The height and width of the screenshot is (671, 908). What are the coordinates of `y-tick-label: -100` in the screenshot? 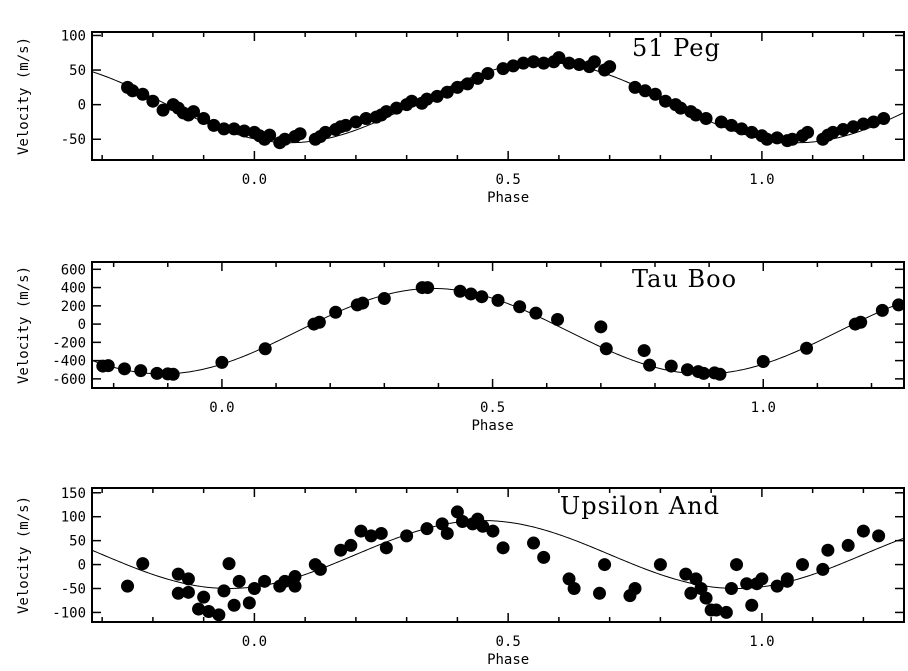 It's located at (69, 613).